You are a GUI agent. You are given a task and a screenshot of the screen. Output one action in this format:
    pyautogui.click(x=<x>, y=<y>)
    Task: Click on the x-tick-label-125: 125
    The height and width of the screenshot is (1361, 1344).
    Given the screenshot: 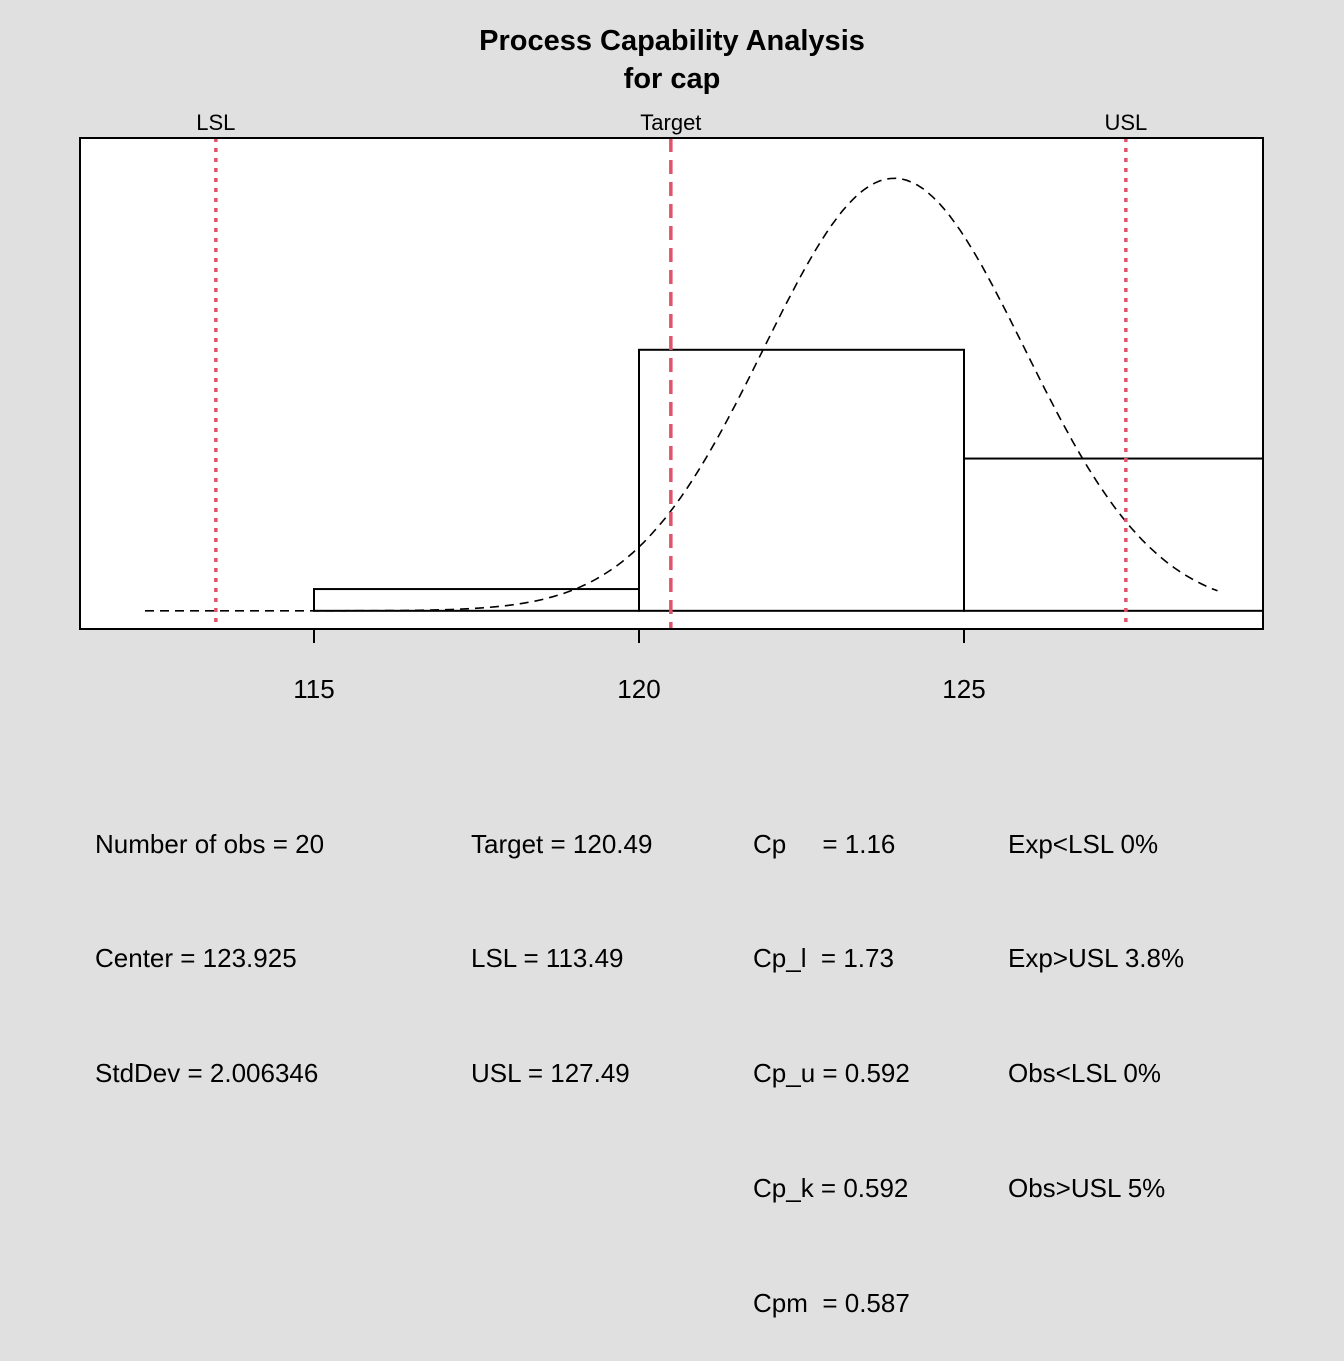 What is the action you would take?
    pyautogui.click(x=963, y=689)
    